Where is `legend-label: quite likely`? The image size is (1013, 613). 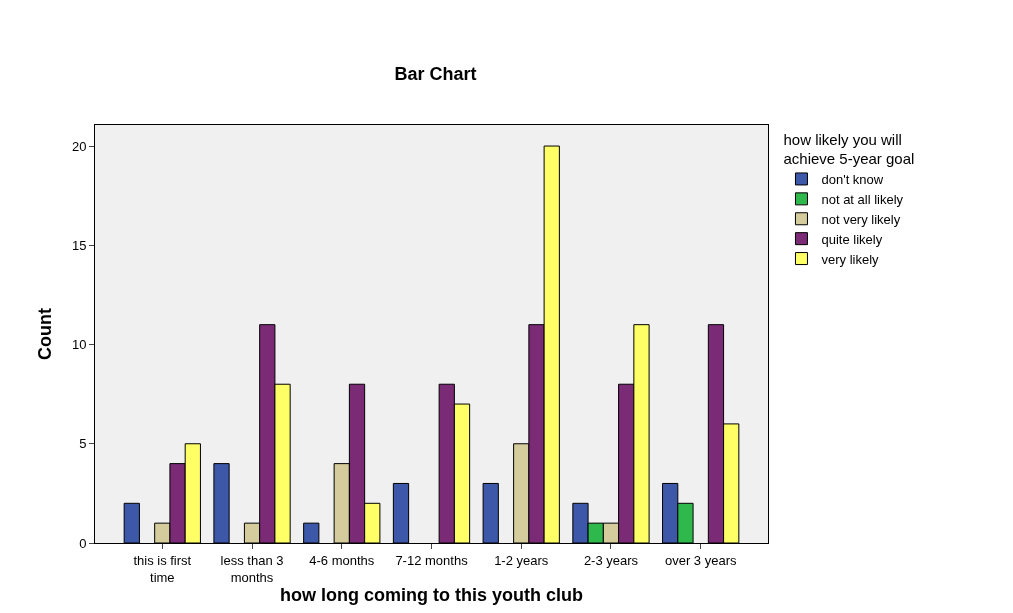
legend-label: quite likely is located at coordinates (852, 239).